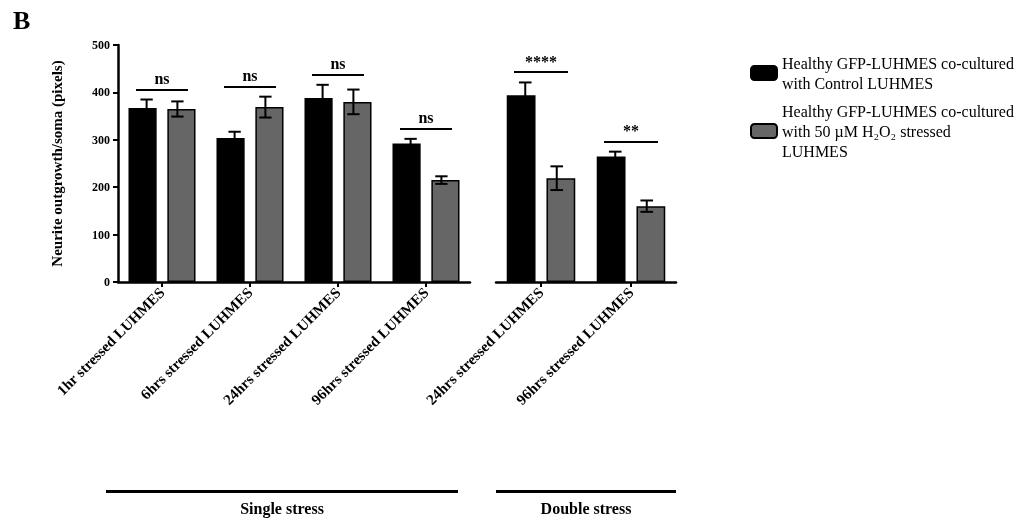 This screenshot has height=526, width=1021. What do you see at coordinates (101, 45) in the screenshot?
I see `y-tick-label: 500` at bounding box center [101, 45].